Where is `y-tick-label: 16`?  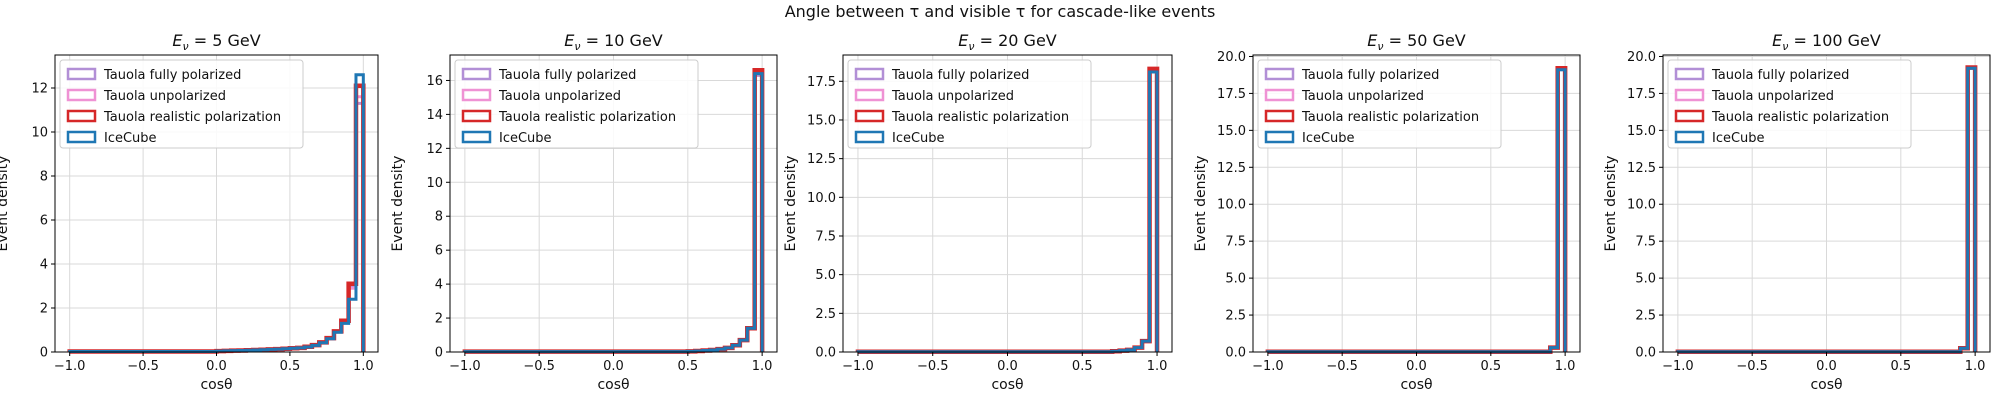 y-tick-label: 16 is located at coordinates (434, 81).